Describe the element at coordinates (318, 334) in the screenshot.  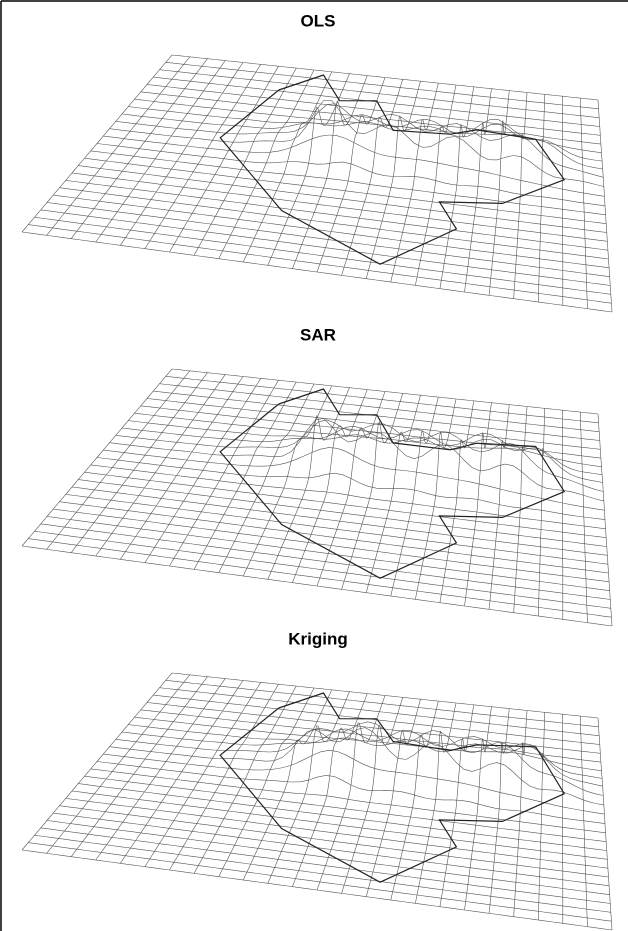
I see `panel-title: SAR` at that location.